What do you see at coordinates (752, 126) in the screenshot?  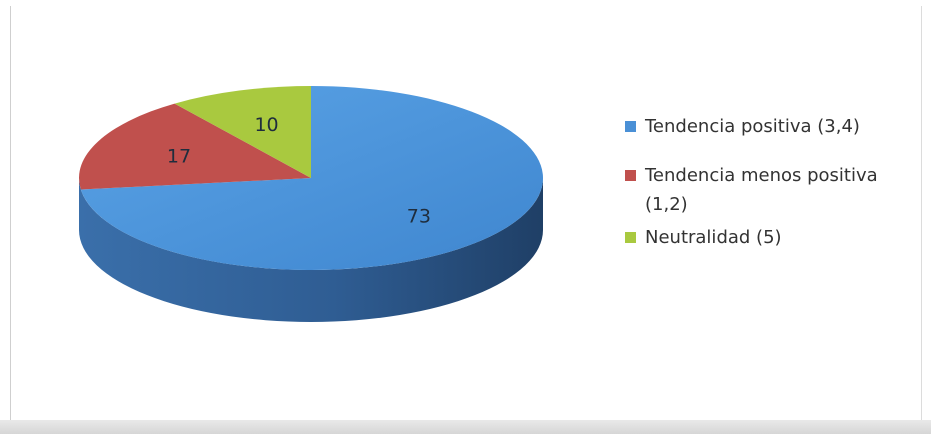 I see `legend-label: Tendencia positiva (3,4)` at bounding box center [752, 126].